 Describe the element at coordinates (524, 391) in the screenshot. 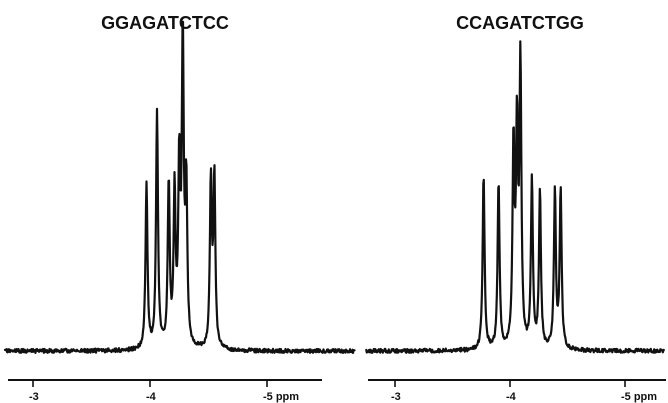

I see `x-axis-ticks-right: -3 -4 -5 ppm` at that location.